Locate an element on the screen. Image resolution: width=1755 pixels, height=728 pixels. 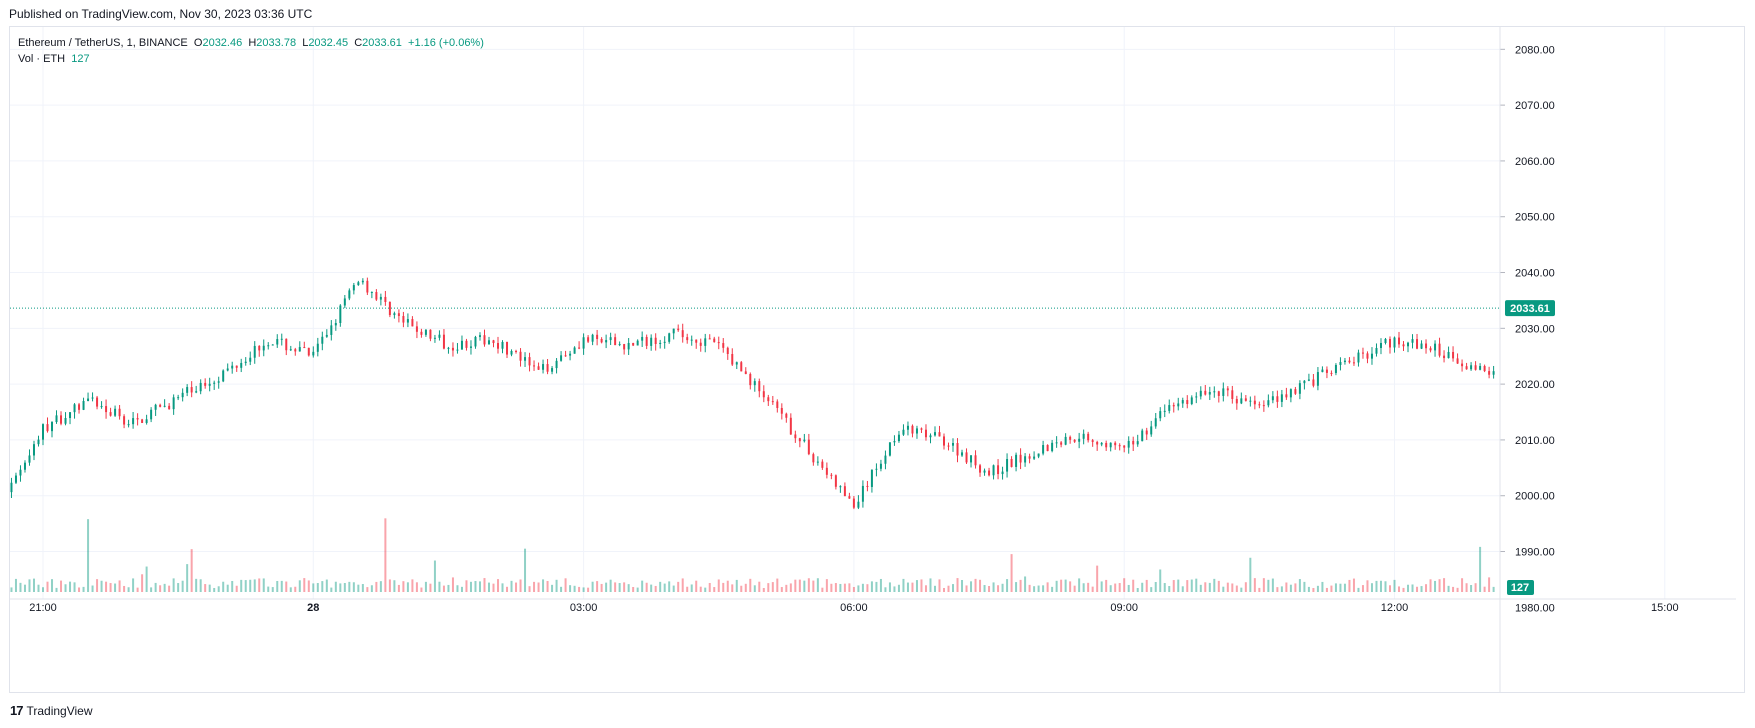
volume-label: Vol · ETH is located at coordinates (42, 59).